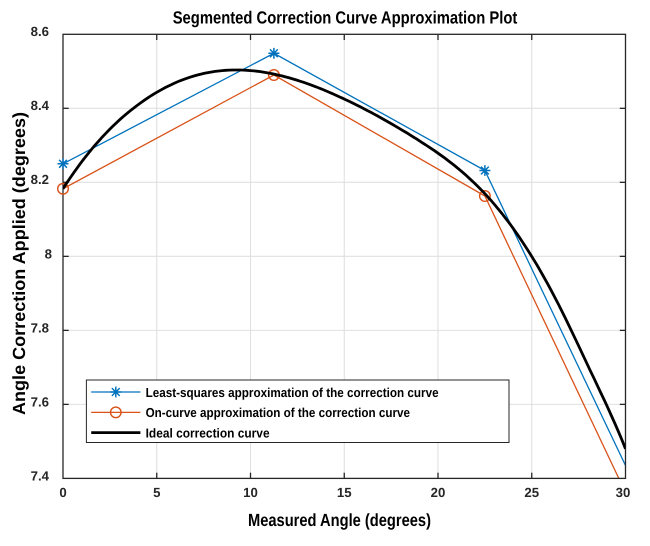  Describe the element at coordinates (40, 179) in the screenshot. I see `svg-text: 8.2` at that location.